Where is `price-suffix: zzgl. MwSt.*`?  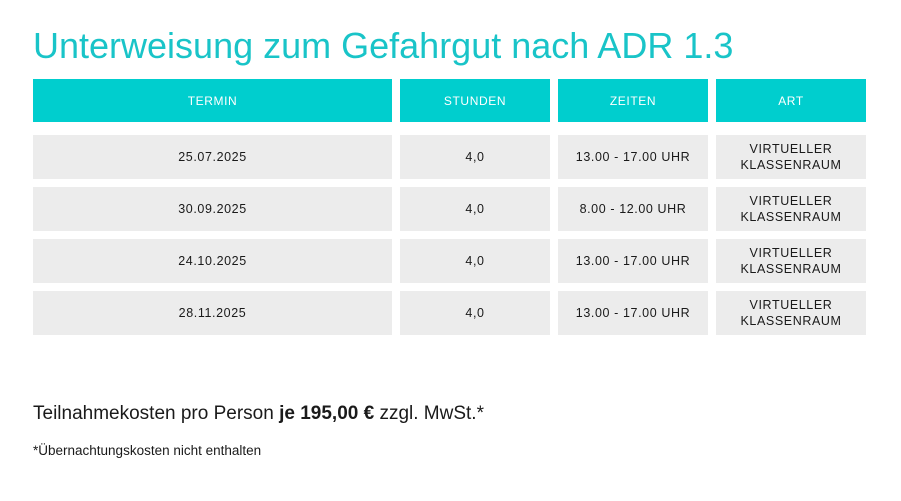
price-suffix: zzgl. MwSt.* is located at coordinates (429, 413).